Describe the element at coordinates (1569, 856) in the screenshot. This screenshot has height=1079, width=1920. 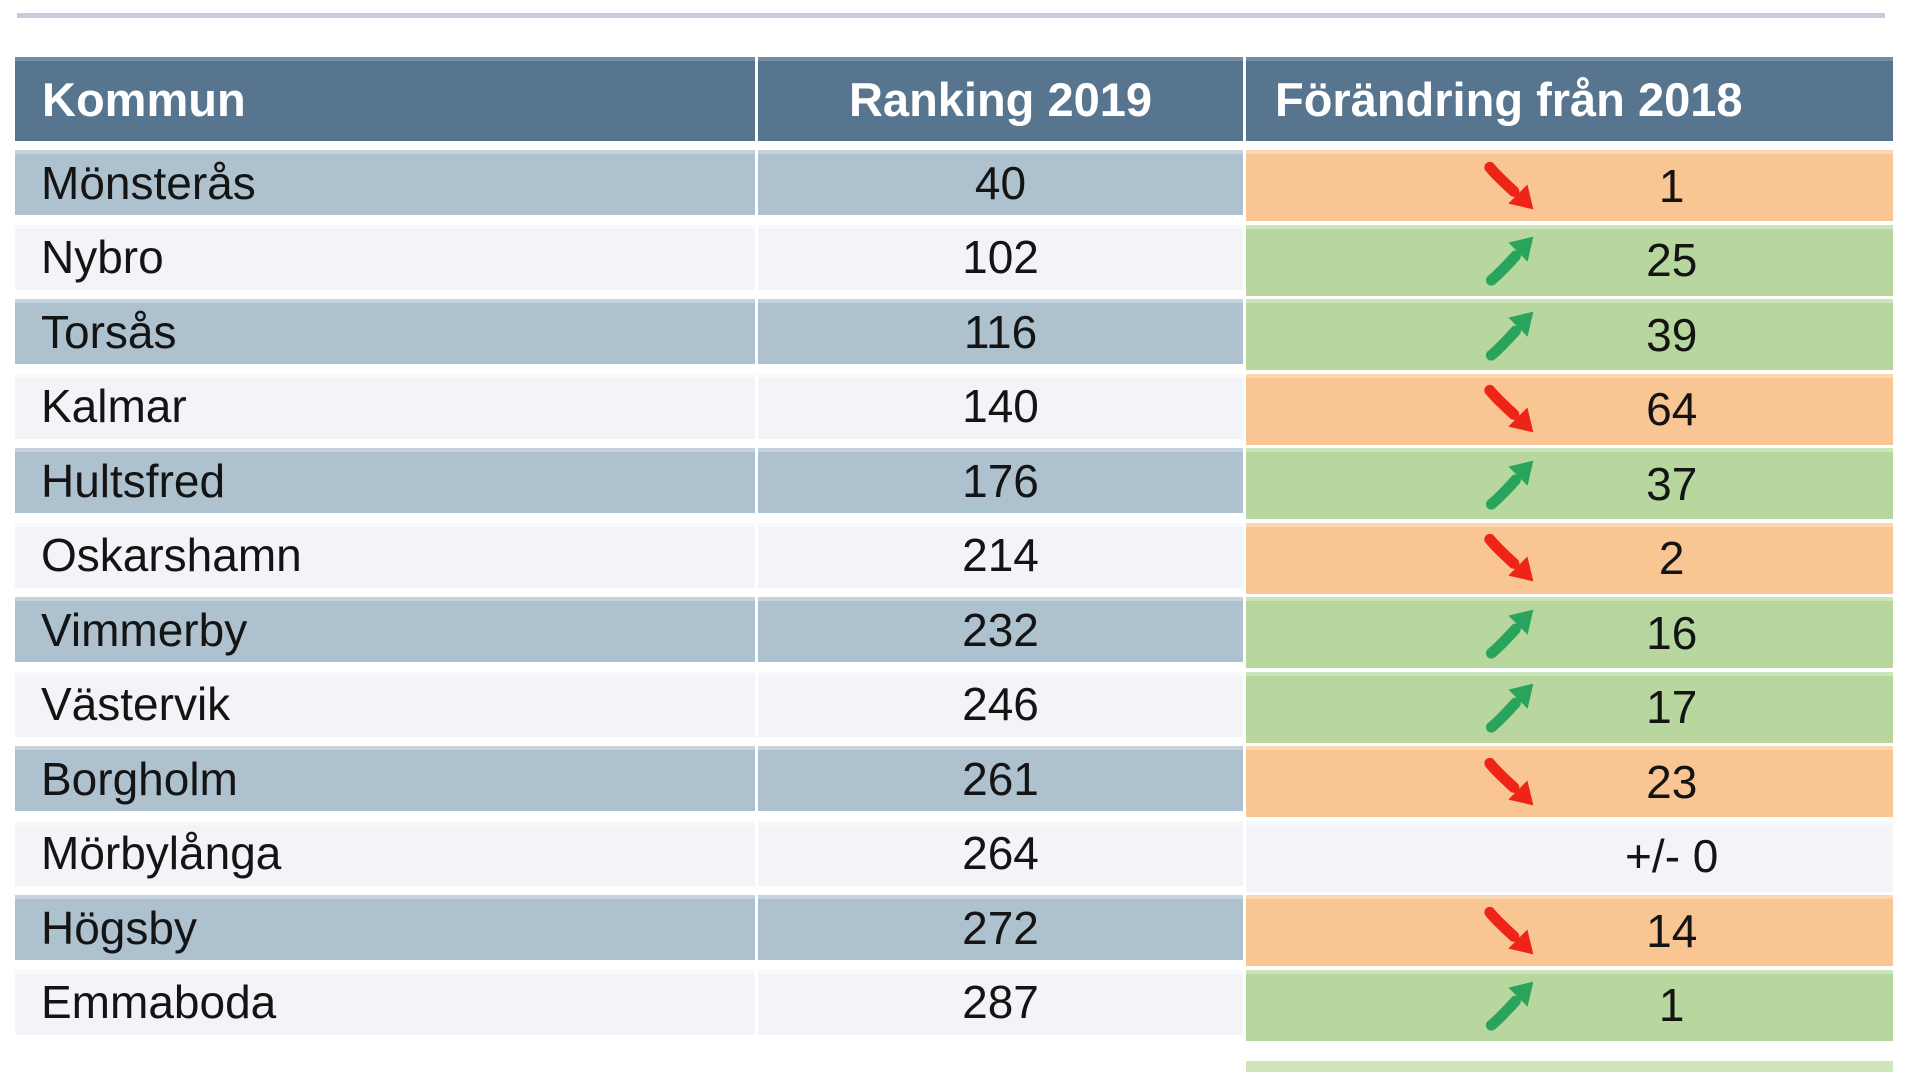
I see `change-cell: +/- 0` at that location.